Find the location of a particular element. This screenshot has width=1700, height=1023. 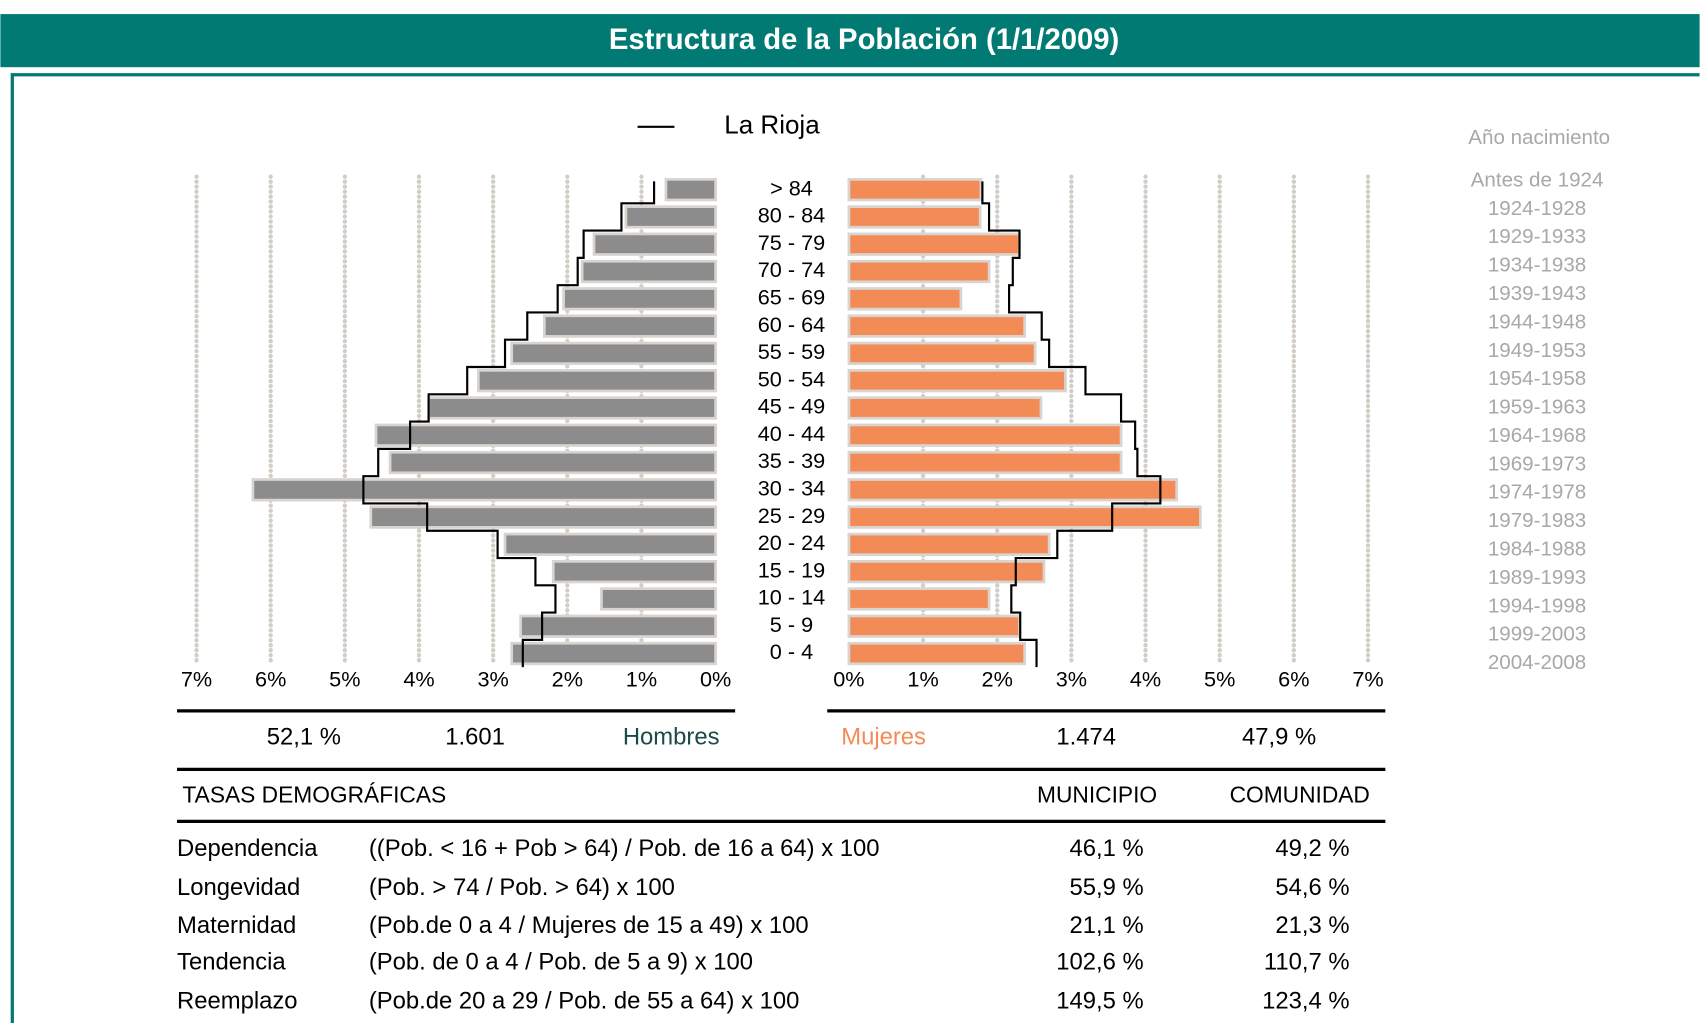

legend-label: La Rioja is located at coordinates (772, 125).